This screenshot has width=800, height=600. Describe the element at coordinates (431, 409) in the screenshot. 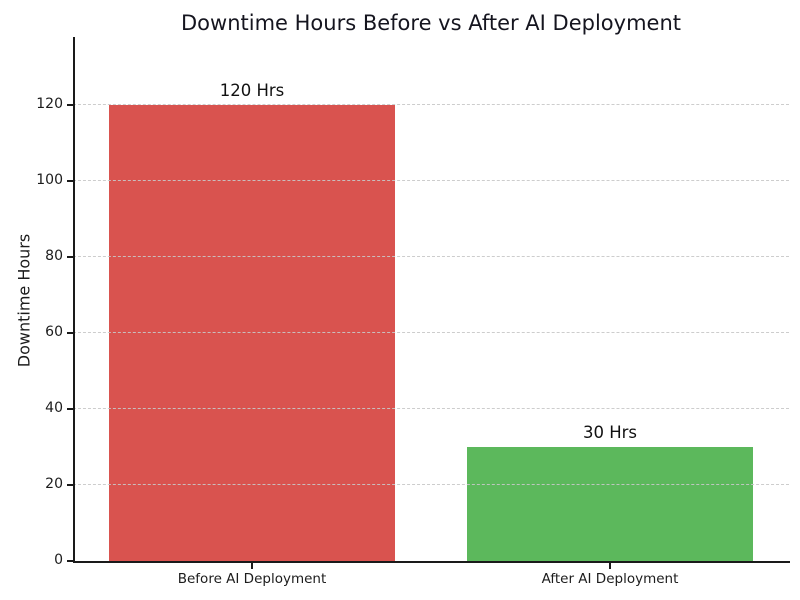

I see `gridline-y40` at that location.